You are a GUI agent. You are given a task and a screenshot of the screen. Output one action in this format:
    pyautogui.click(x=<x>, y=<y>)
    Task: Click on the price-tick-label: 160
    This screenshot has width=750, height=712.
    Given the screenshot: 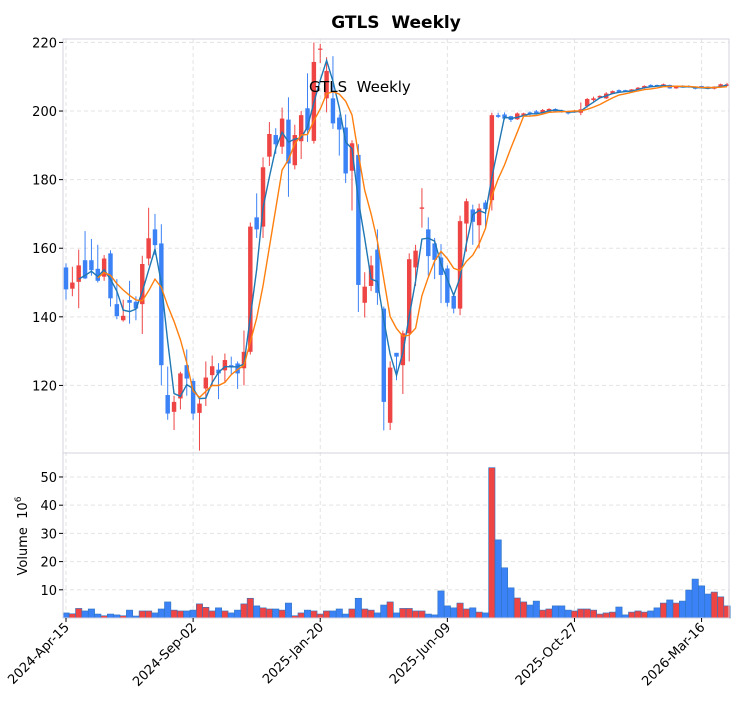 What is the action you would take?
    pyautogui.click(x=44, y=249)
    